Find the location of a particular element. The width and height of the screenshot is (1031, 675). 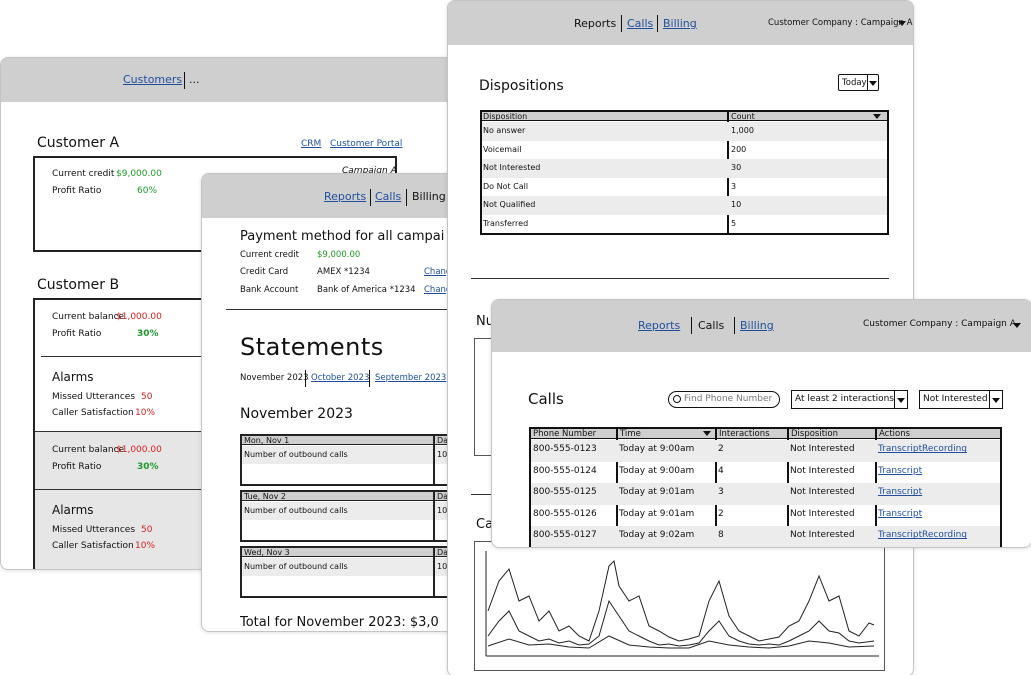

link: CRM is located at coordinates (311, 144).